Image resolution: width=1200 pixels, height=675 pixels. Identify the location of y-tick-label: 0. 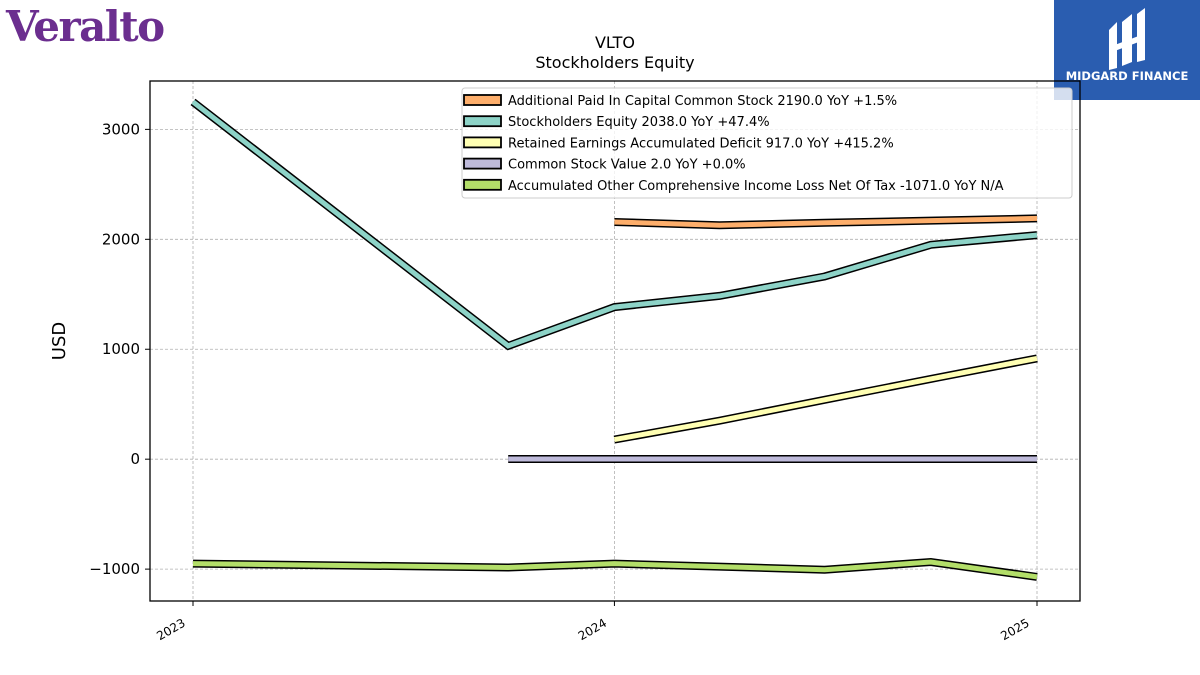
(135, 459).